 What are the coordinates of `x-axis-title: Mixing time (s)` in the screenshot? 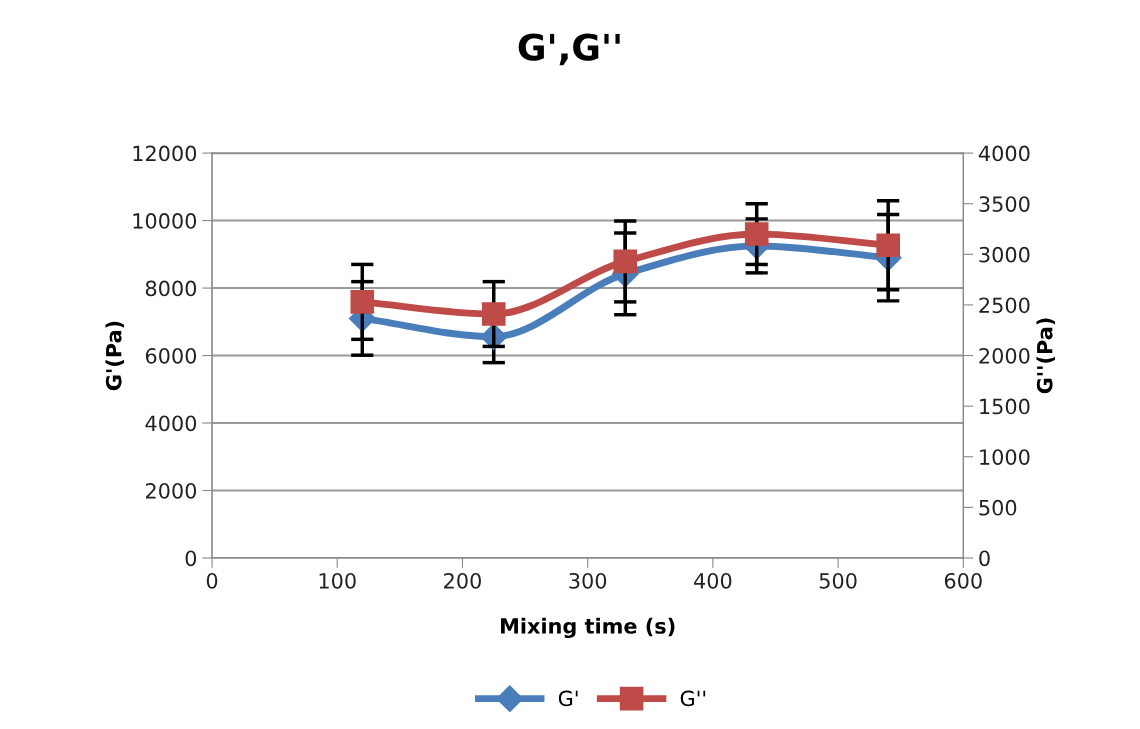 It's located at (588, 628).